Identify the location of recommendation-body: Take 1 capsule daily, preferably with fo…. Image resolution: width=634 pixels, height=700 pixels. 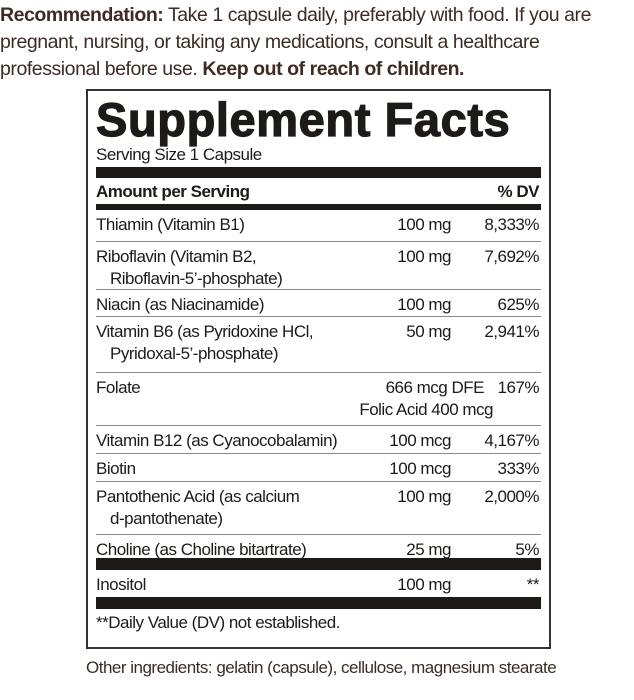
(295, 42).